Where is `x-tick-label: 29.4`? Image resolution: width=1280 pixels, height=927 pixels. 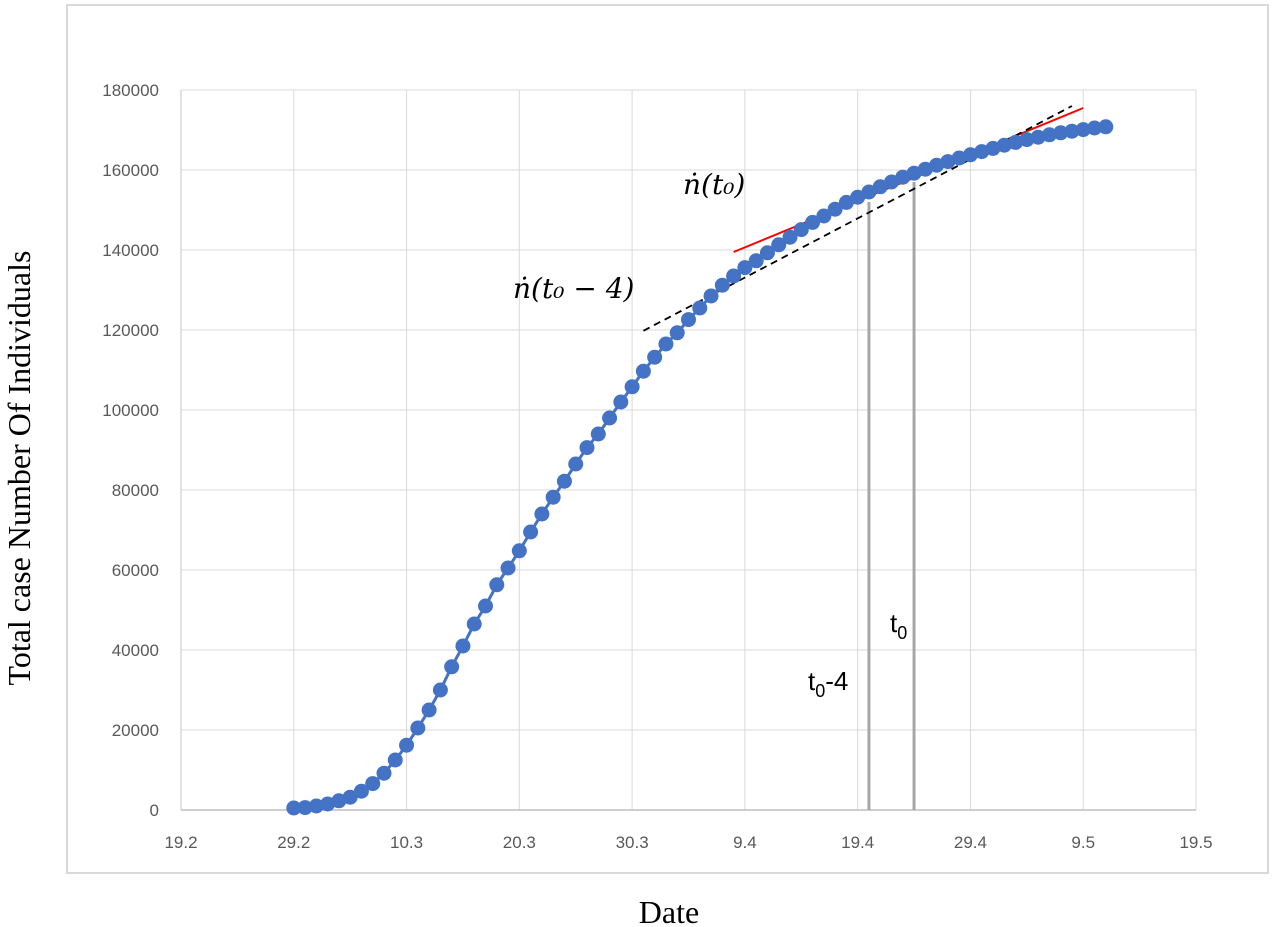 x-tick-label: 29.4 is located at coordinates (970, 842).